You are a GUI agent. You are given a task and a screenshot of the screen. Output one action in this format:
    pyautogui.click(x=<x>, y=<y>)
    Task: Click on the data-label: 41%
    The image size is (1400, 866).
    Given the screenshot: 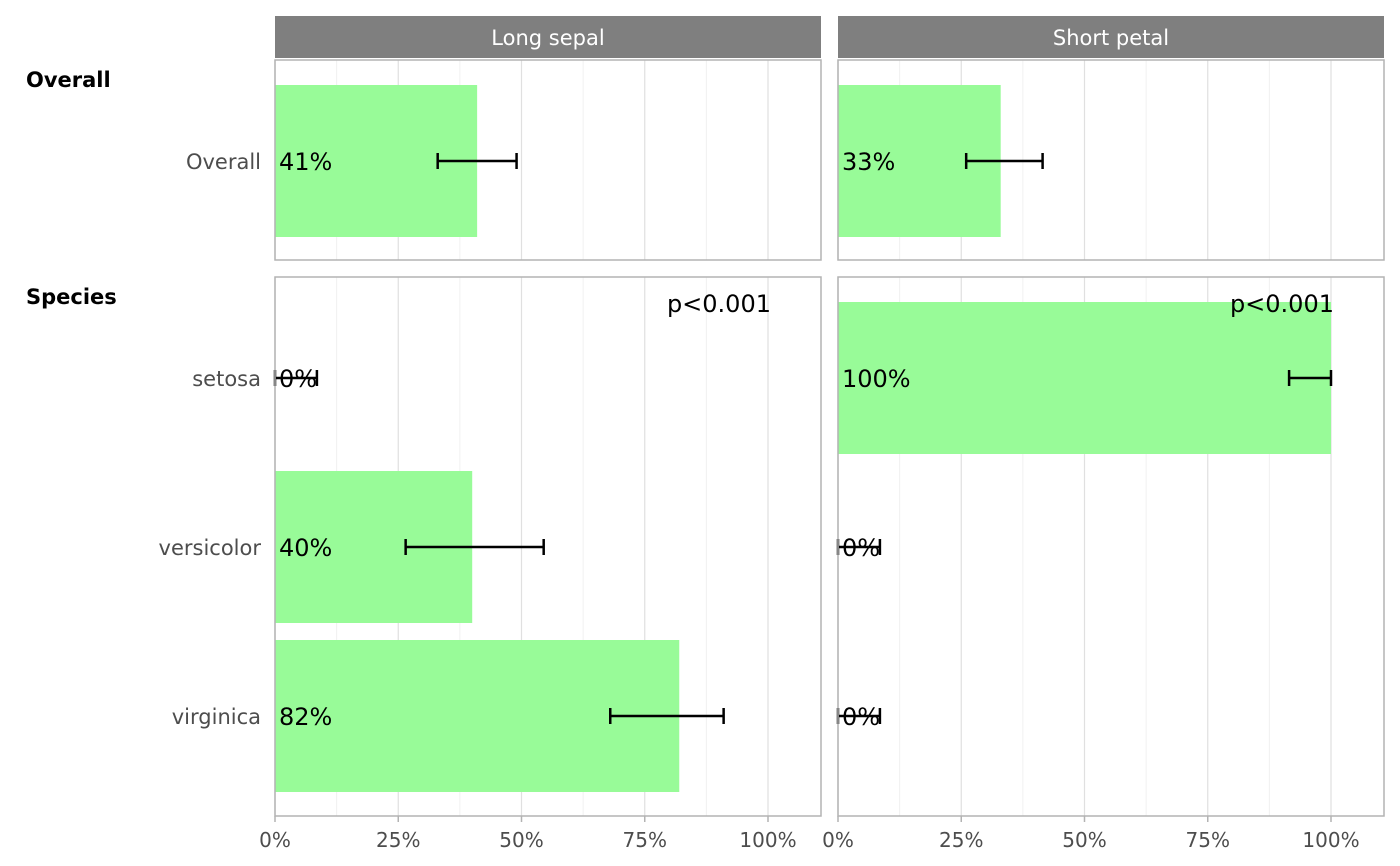 What is the action you would take?
    pyautogui.click(x=305, y=162)
    